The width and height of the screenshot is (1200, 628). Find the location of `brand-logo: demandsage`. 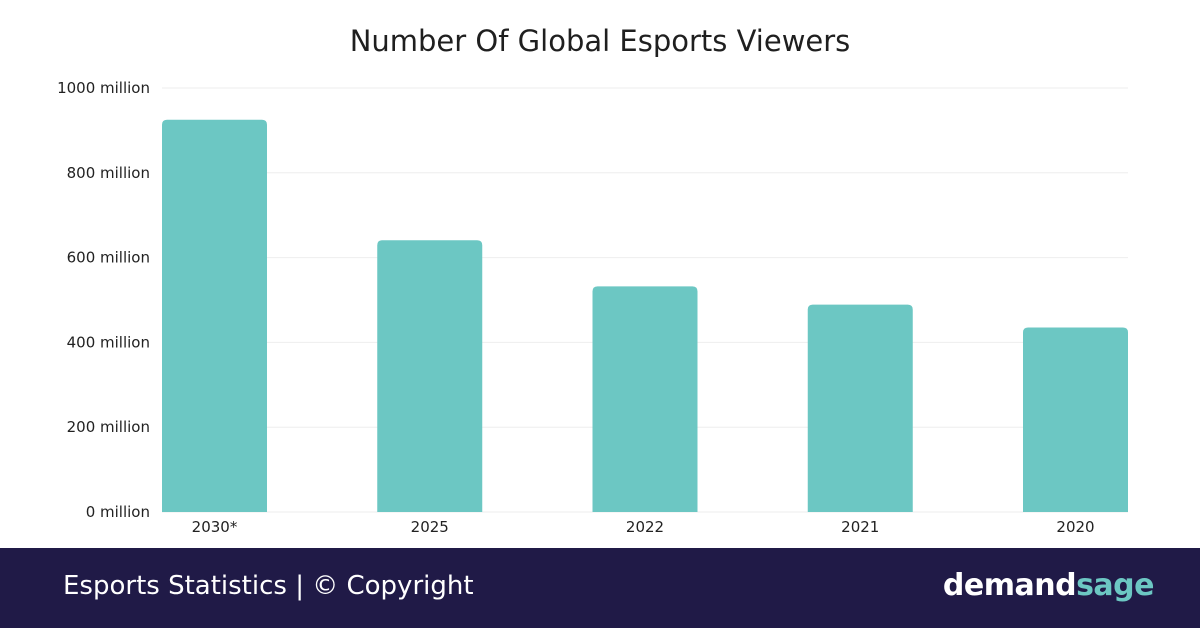

brand-logo: demandsage is located at coordinates (1048, 585).